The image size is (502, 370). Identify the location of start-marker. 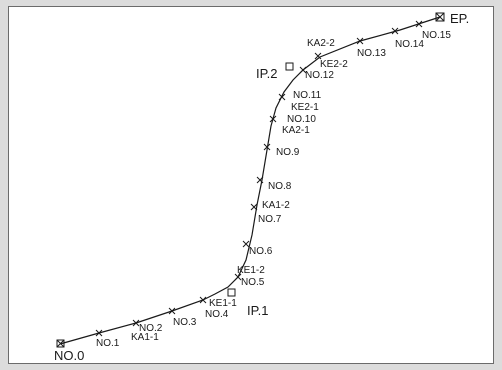
(60, 343).